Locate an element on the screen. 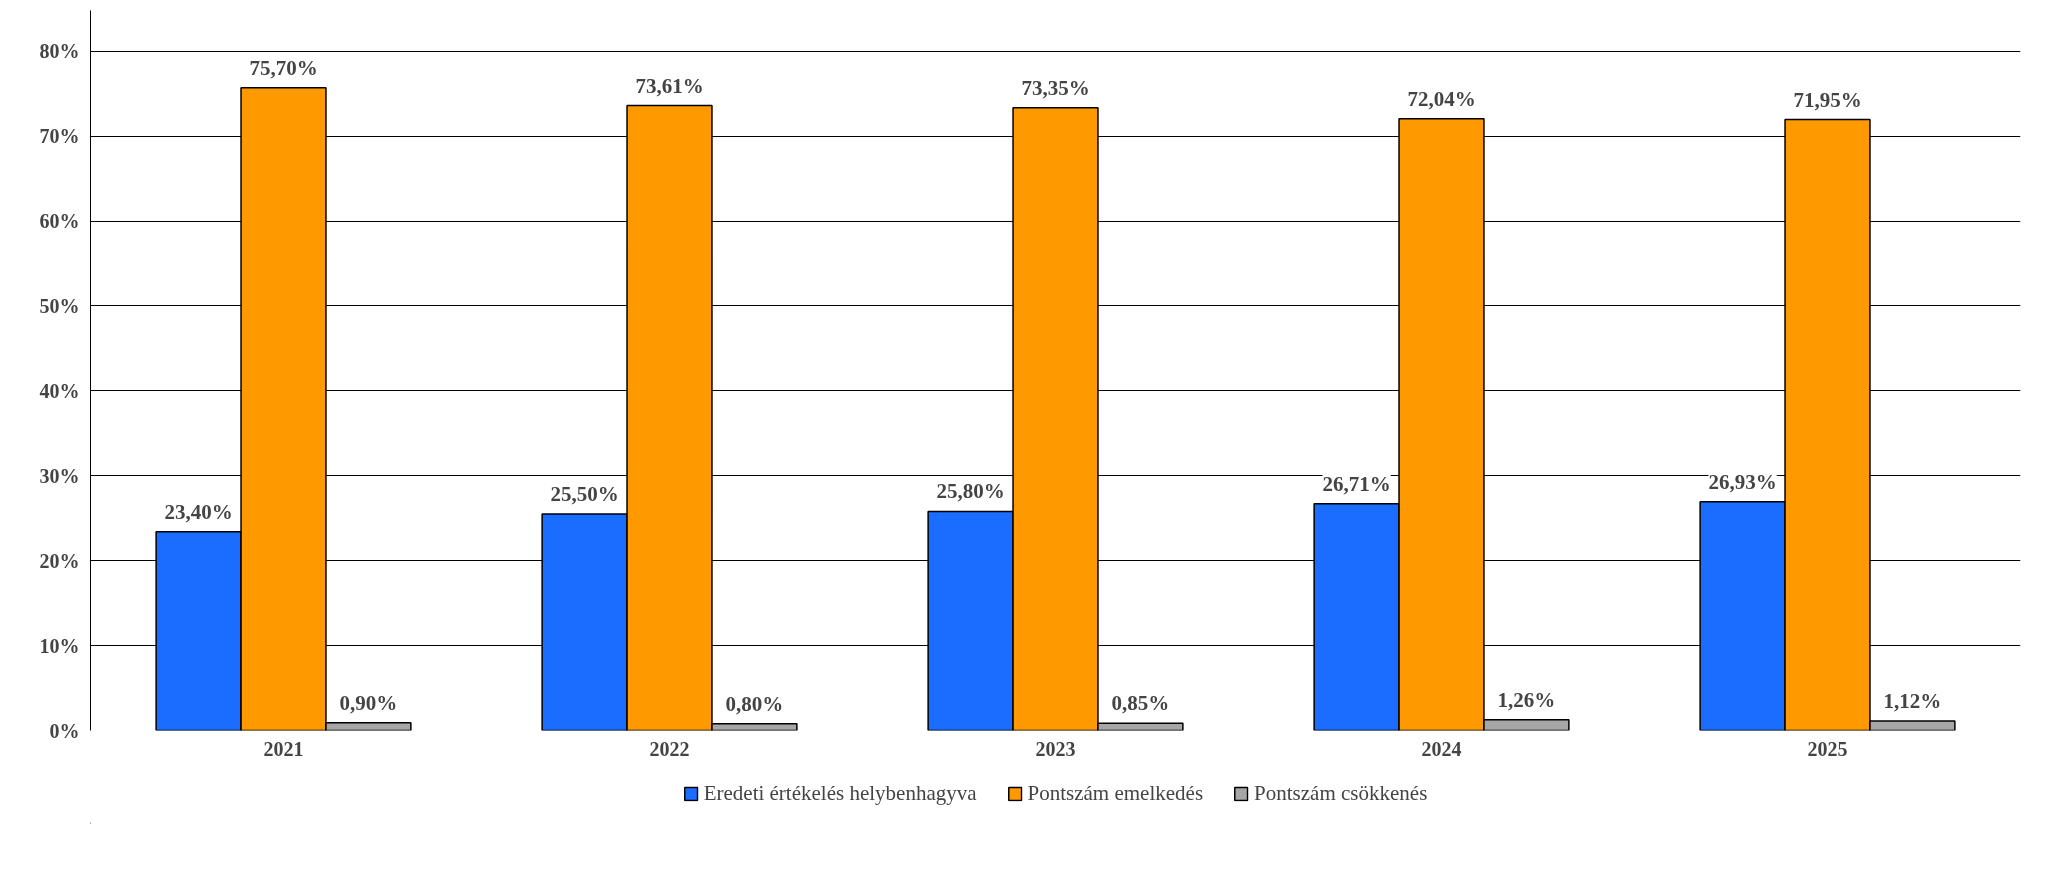  data-label: 1,12% is located at coordinates (1912, 700).